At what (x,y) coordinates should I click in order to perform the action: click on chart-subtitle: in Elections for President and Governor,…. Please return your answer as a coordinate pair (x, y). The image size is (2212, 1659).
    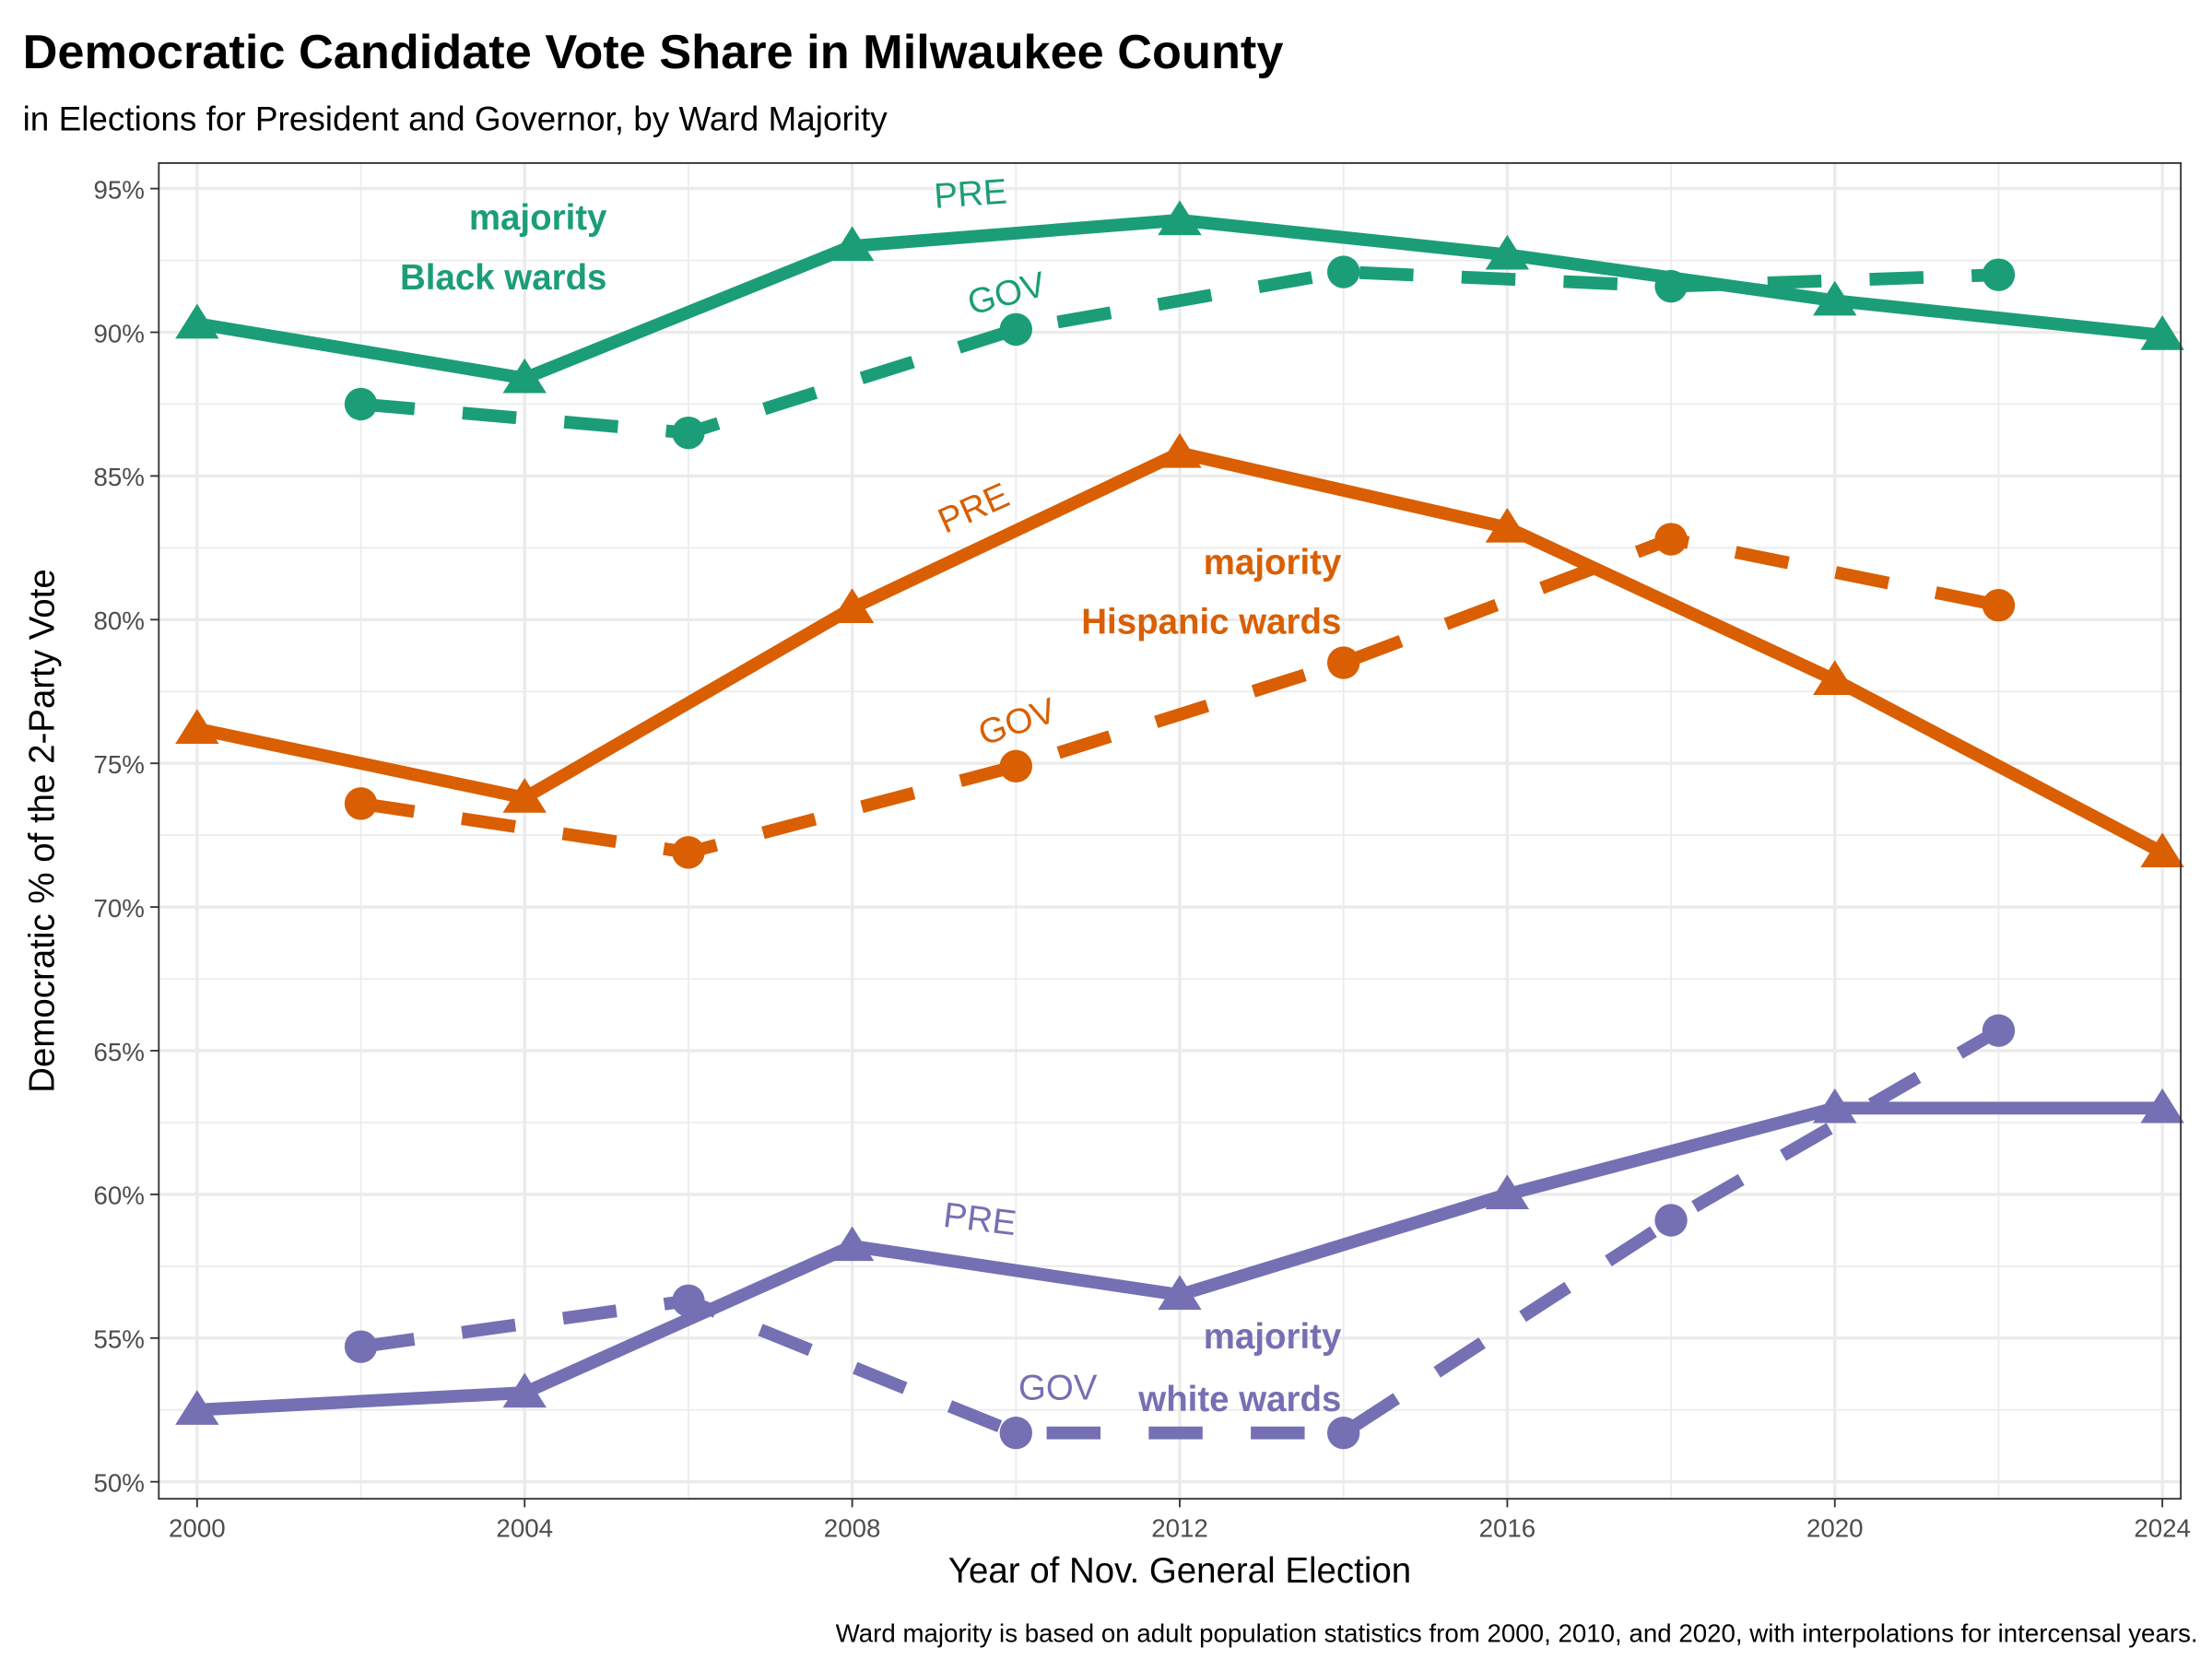
    Looking at the image, I should click on (455, 119).